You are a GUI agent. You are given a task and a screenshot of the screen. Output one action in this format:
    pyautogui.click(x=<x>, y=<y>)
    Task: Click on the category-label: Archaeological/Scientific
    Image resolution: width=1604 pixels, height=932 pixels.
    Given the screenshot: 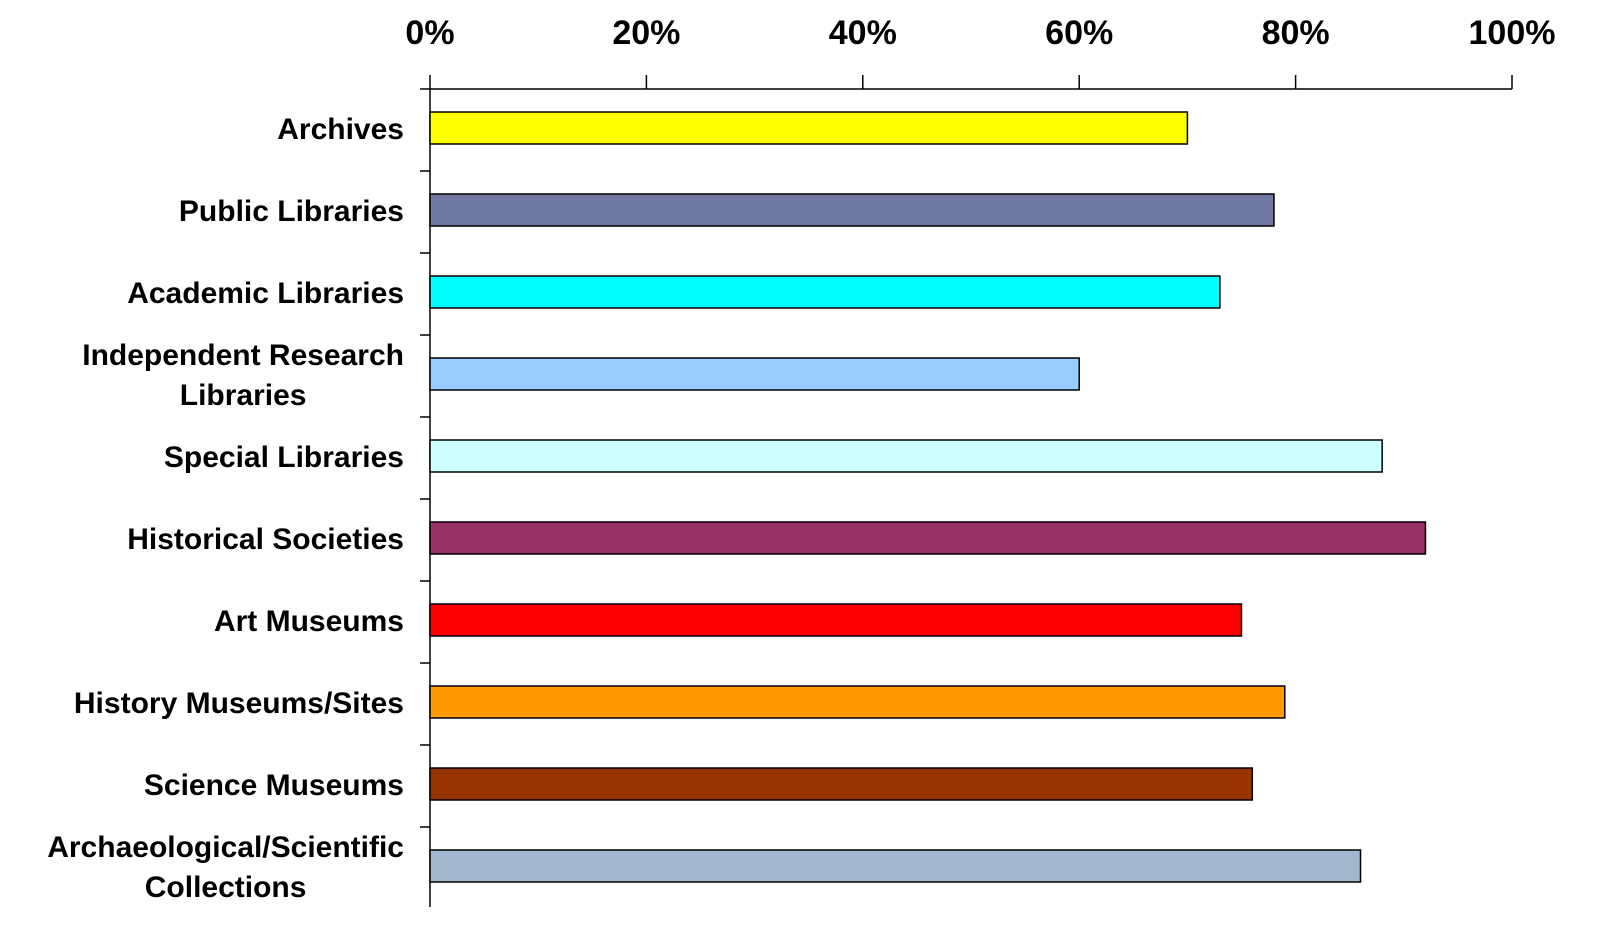 What is the action you would take?
    pyautogui.click(x=225, y=847)
    